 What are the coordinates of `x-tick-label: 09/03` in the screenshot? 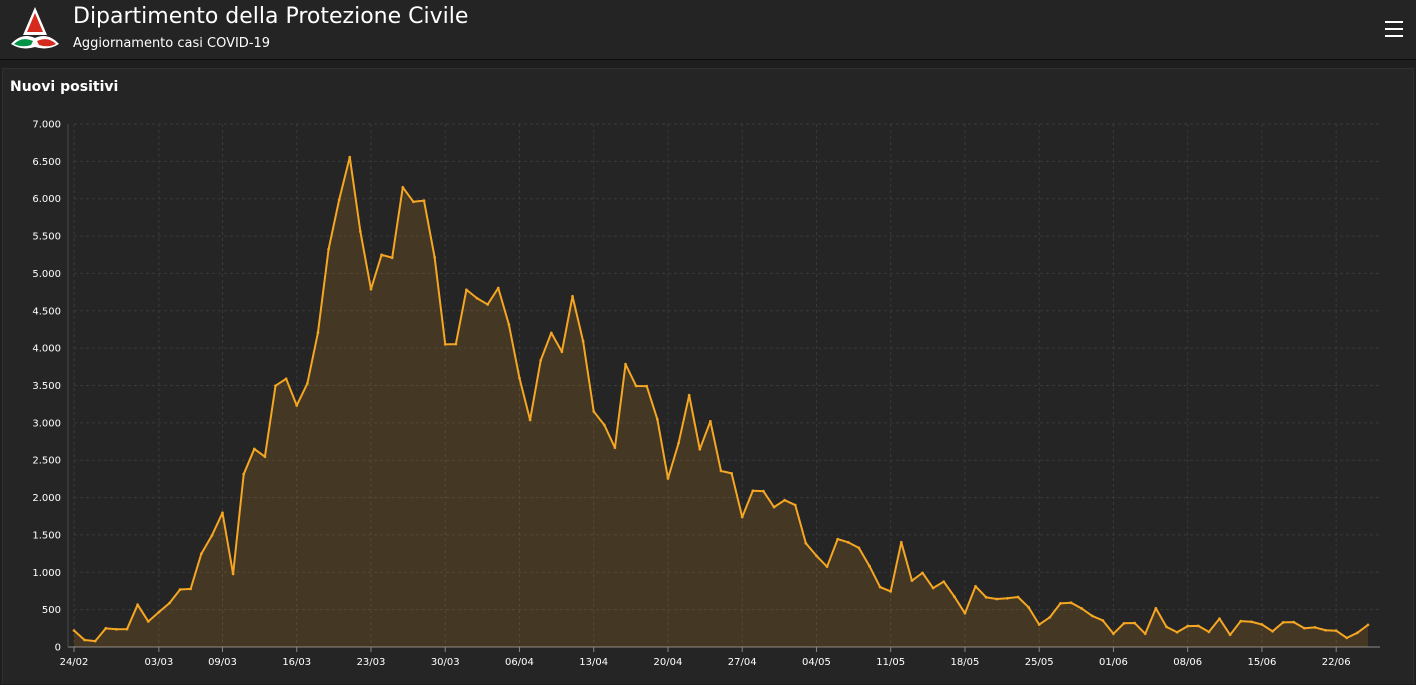 It's located at (222, 662).